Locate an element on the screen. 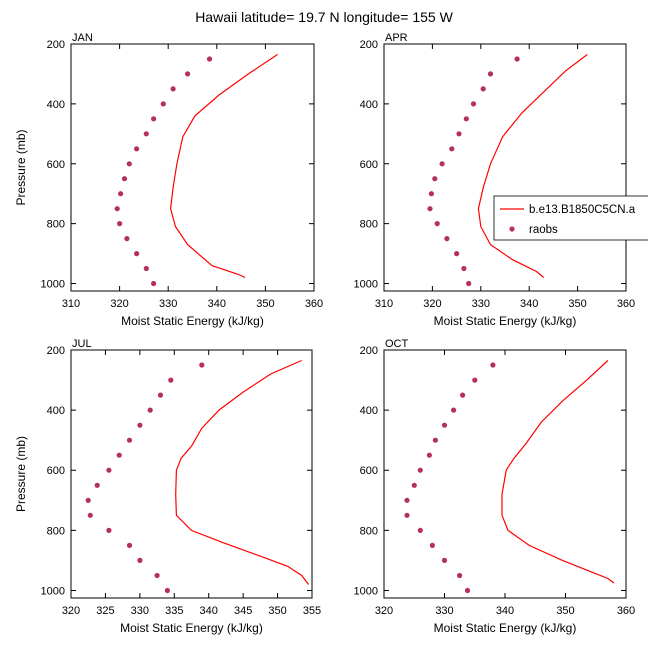 Image resolution: width=648 pixels, height=648 pixels. x-tick-label: 335 is located at coordinates (174, 611).